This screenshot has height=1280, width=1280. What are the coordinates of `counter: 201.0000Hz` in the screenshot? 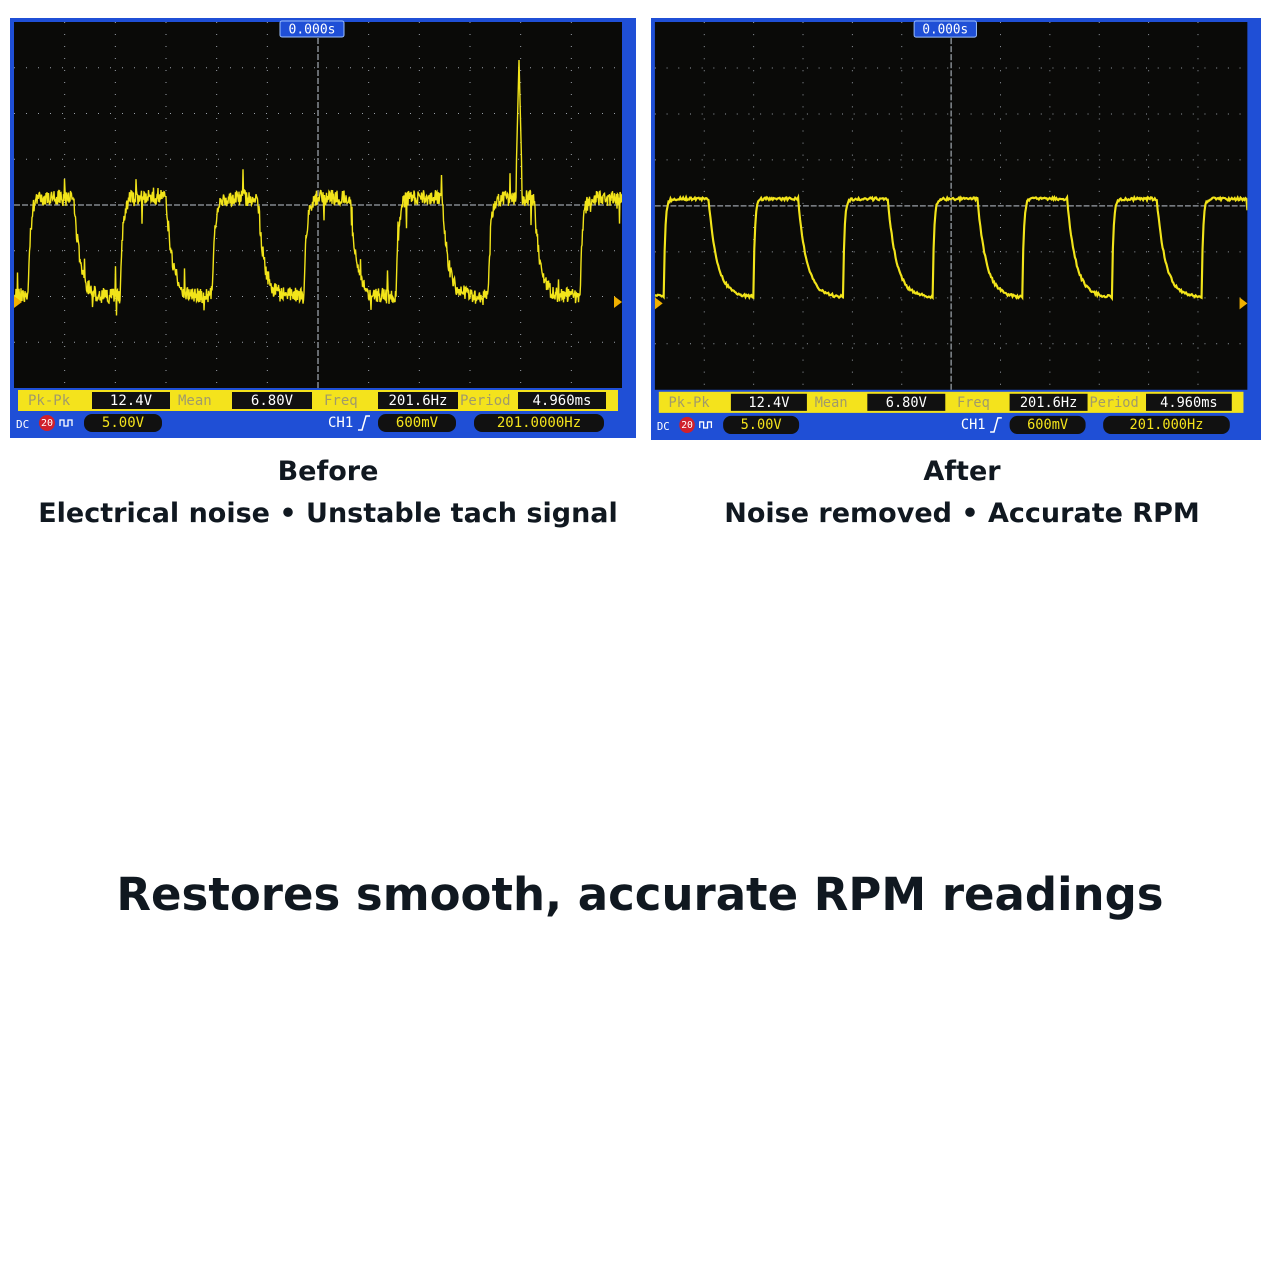 It's located at (539, 423).